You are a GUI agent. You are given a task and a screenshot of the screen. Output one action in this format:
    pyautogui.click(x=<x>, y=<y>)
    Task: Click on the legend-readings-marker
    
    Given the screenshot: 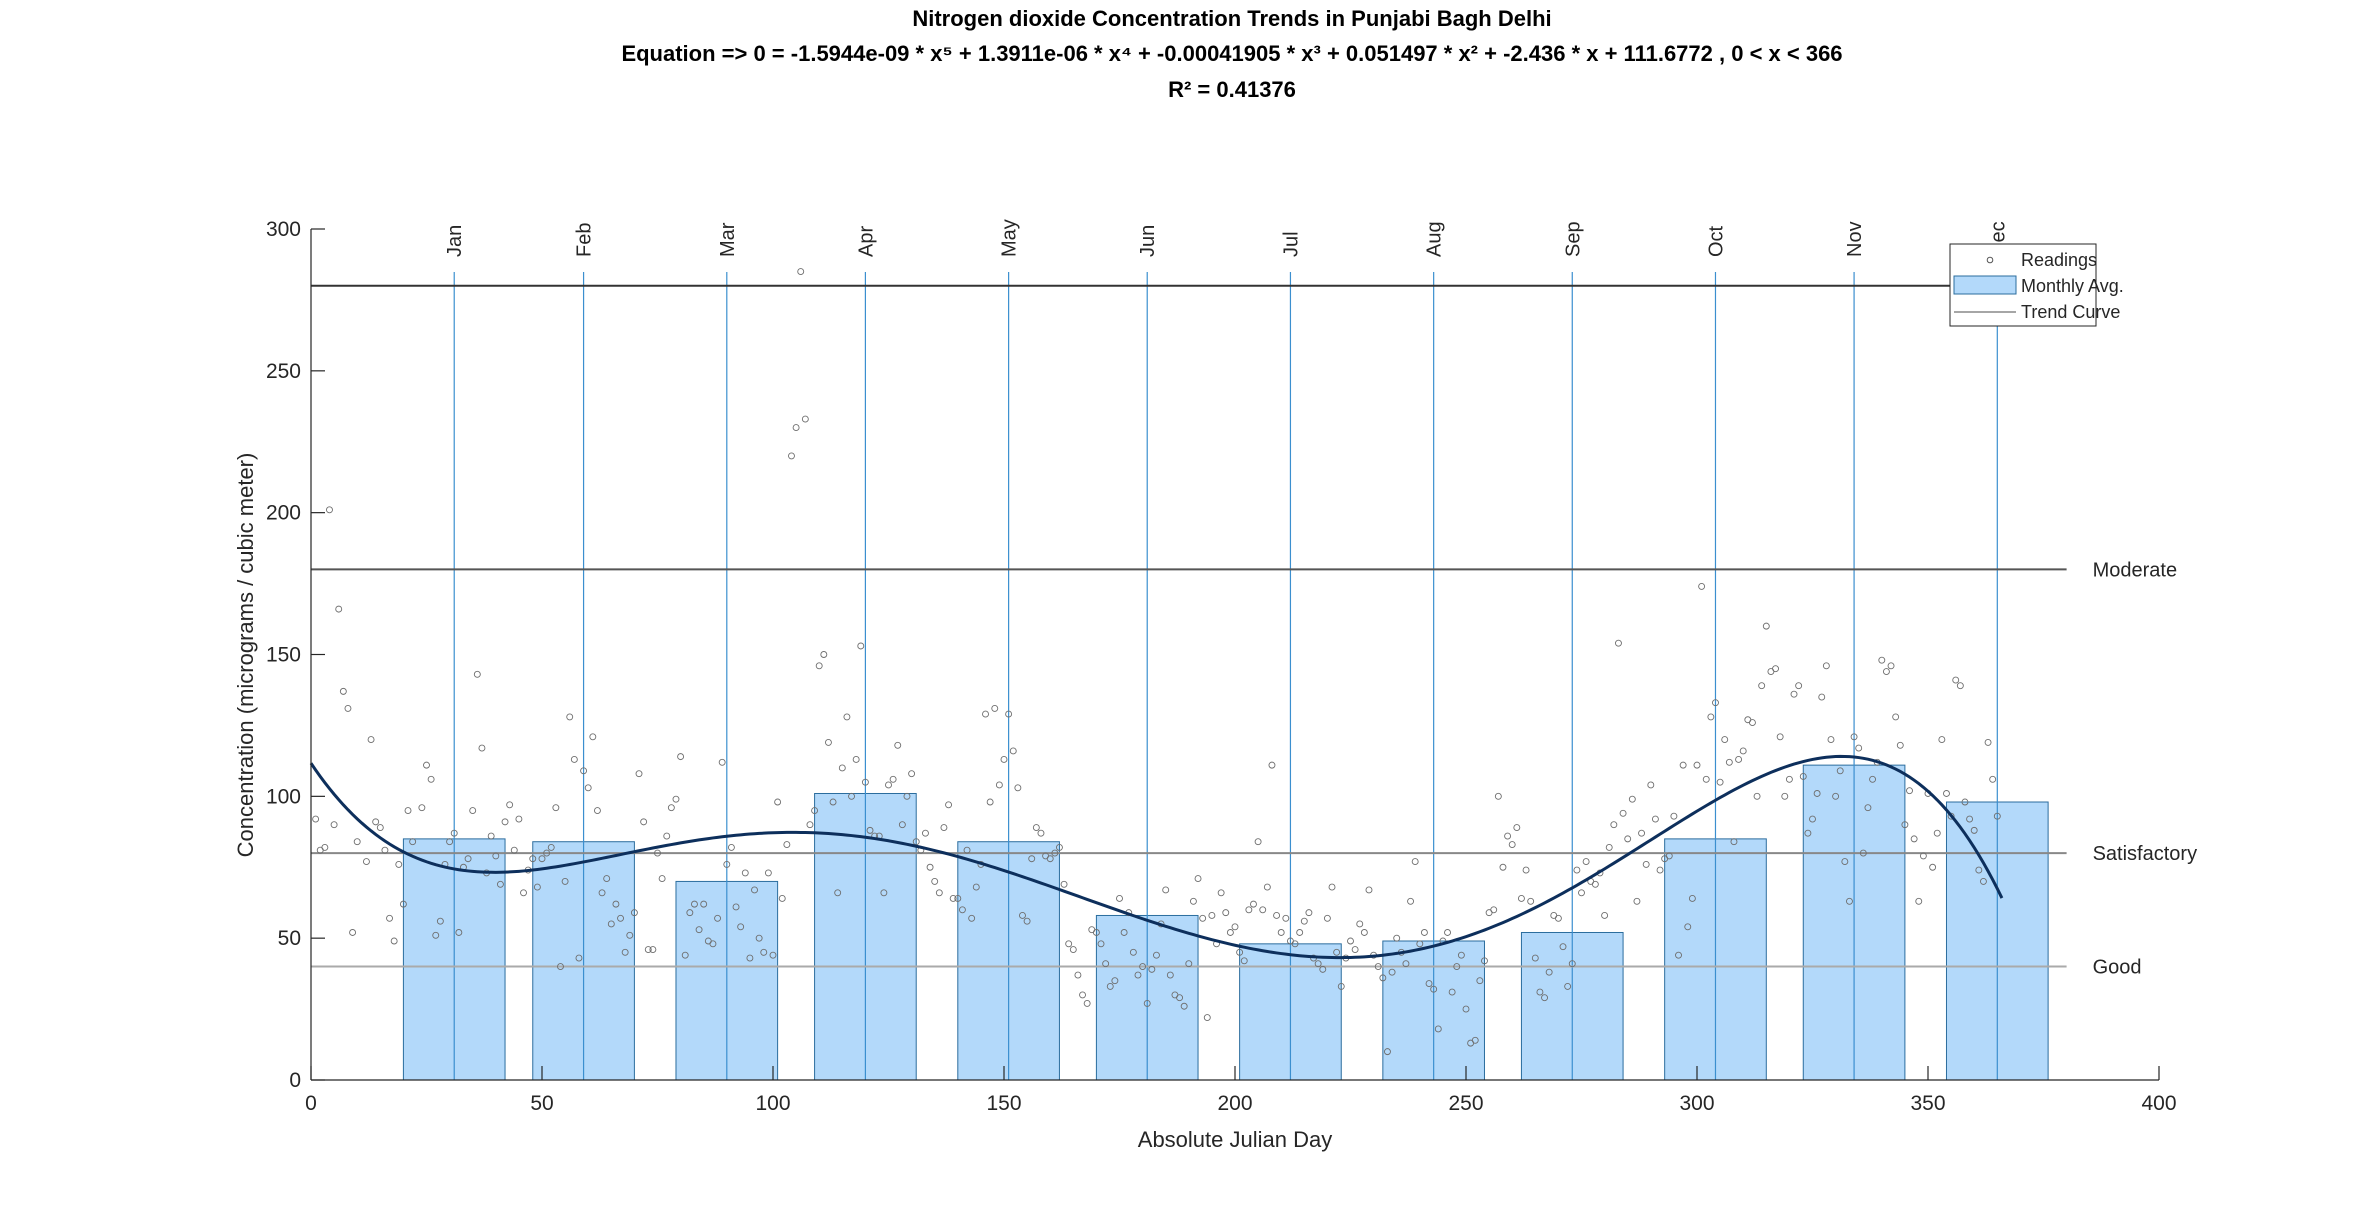 What is the action you would take?
    pyautogui.click(x=1990, y=260)
    